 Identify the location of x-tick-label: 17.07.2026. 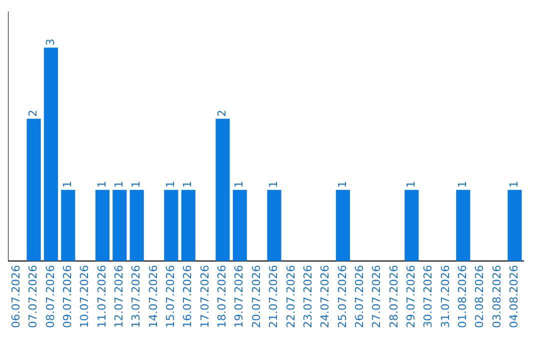
(205, 296).